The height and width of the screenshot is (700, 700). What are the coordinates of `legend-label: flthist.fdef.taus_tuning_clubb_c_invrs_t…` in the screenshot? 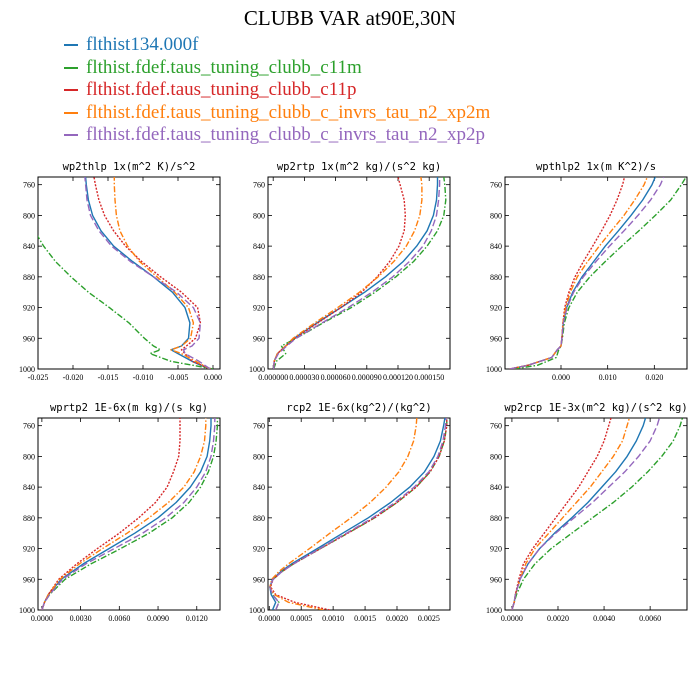 It's located at (285, 135).